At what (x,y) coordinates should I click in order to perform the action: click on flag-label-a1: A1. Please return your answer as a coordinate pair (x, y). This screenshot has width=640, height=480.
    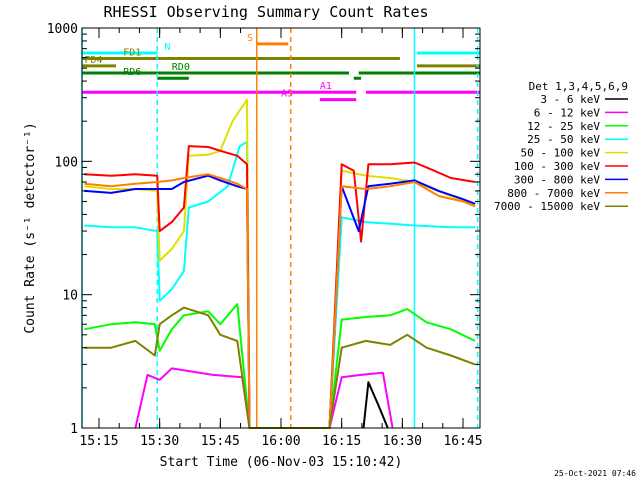
    Looking at the image, I should click on (326, 86).